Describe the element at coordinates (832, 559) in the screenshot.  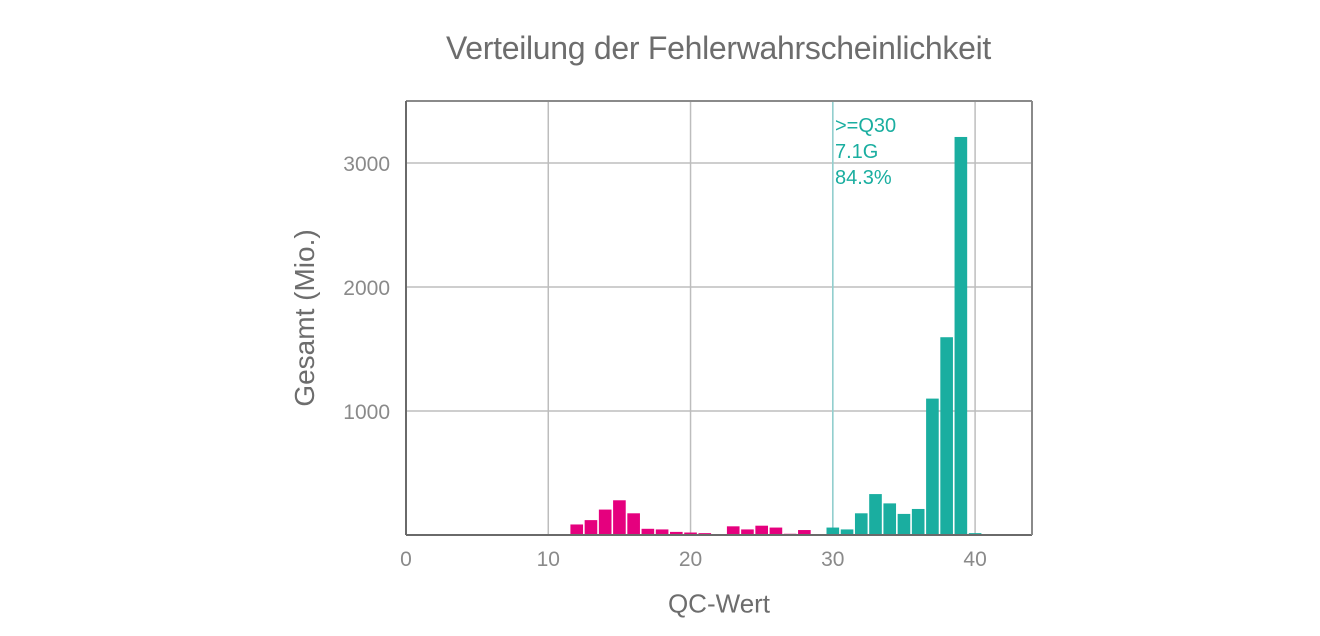
I see `x-tick-label: 30` at that location.